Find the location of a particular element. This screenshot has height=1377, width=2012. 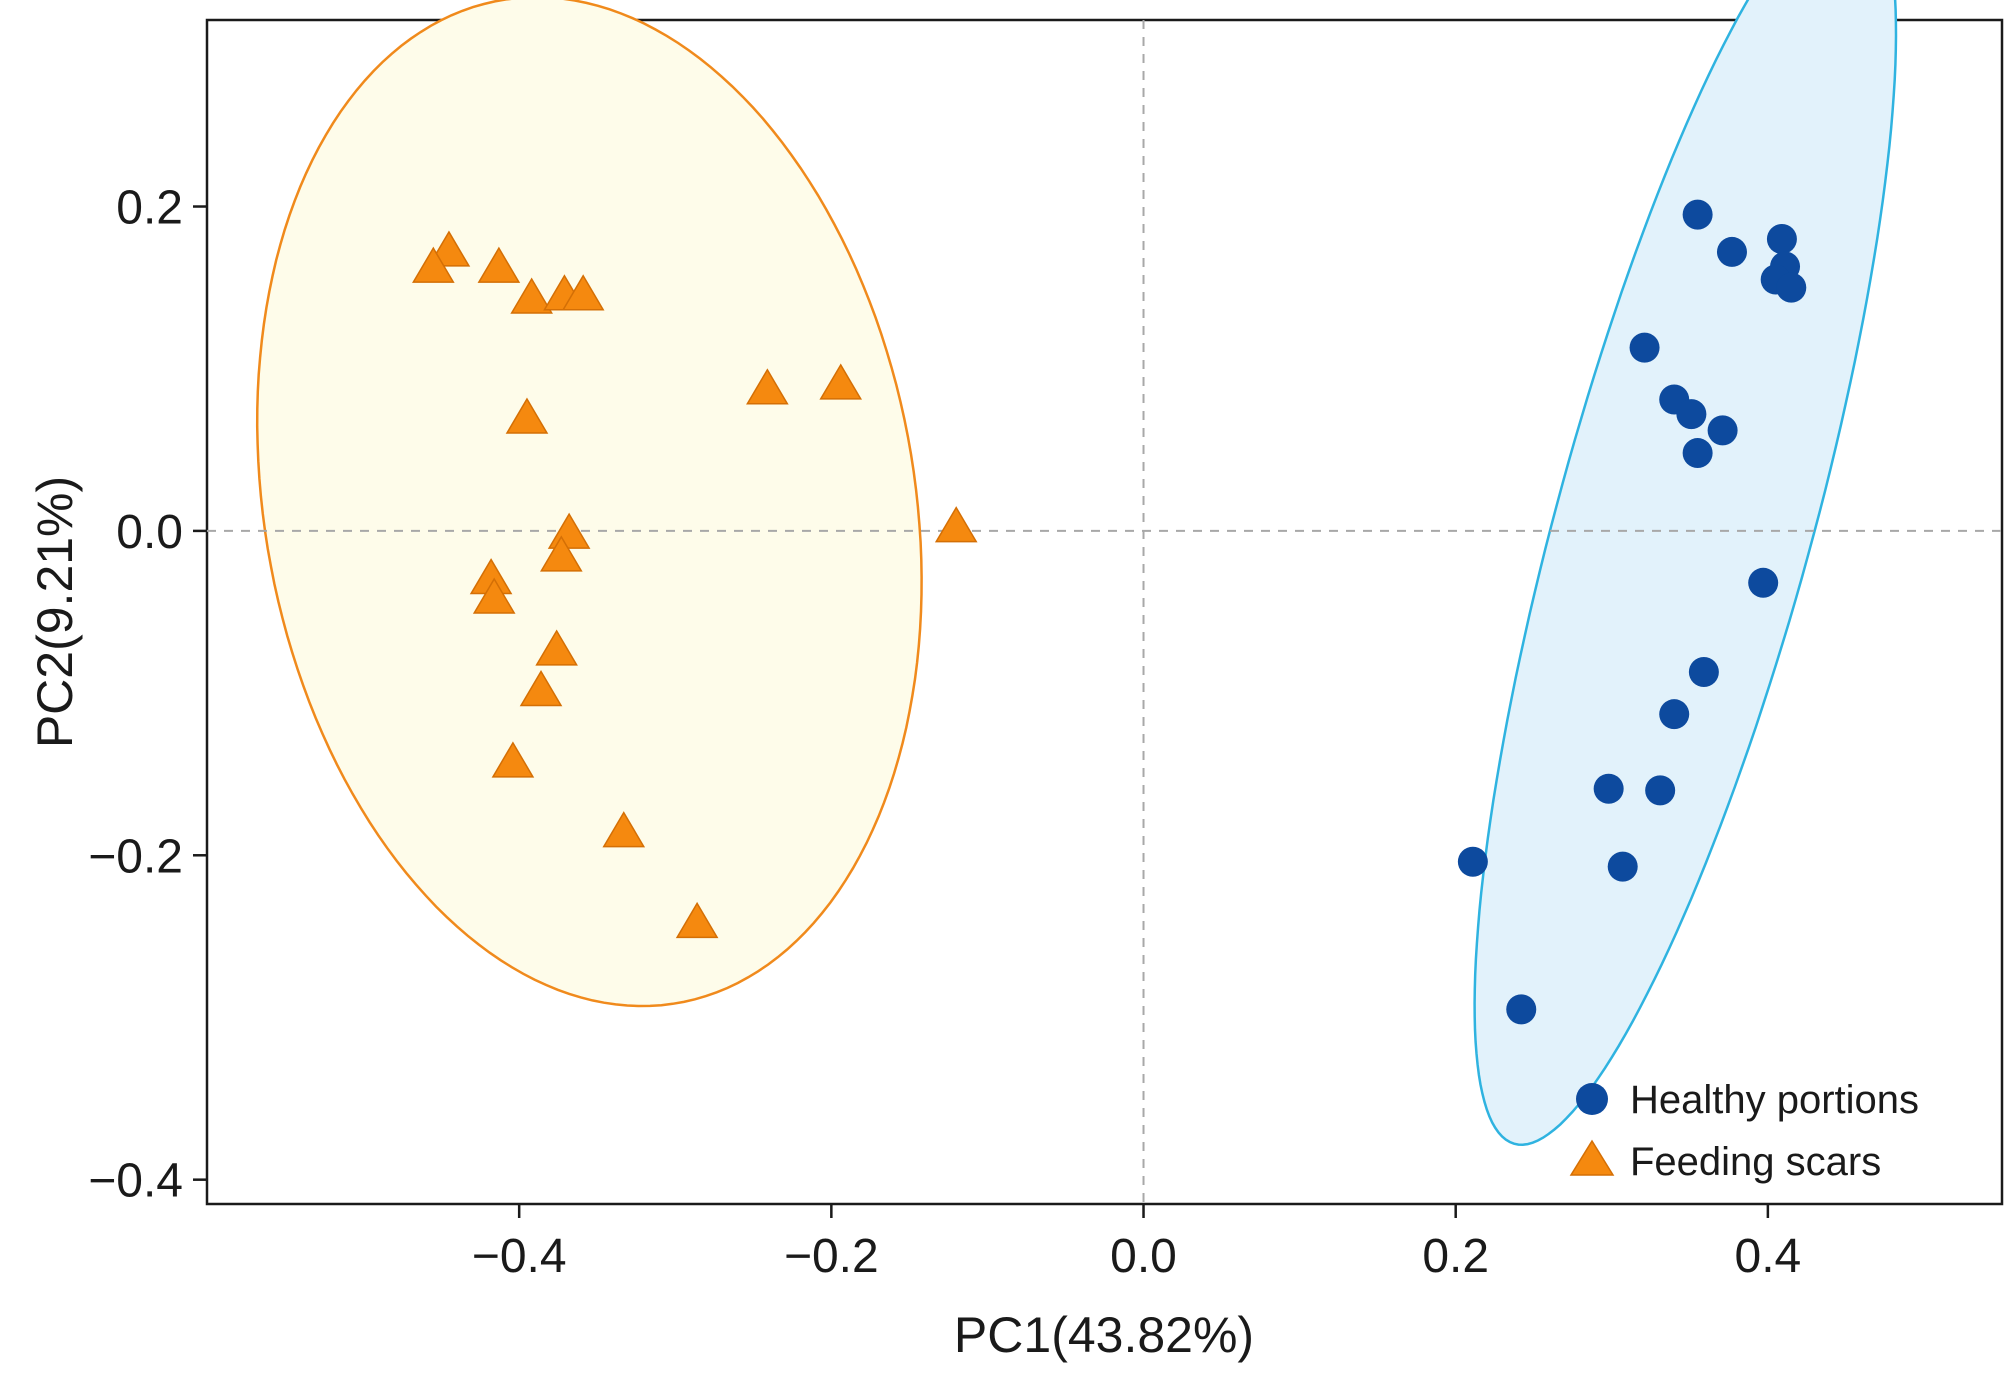

legend-label-healthy-portions: Healthy portions is located at coordinates (1774, 1100).